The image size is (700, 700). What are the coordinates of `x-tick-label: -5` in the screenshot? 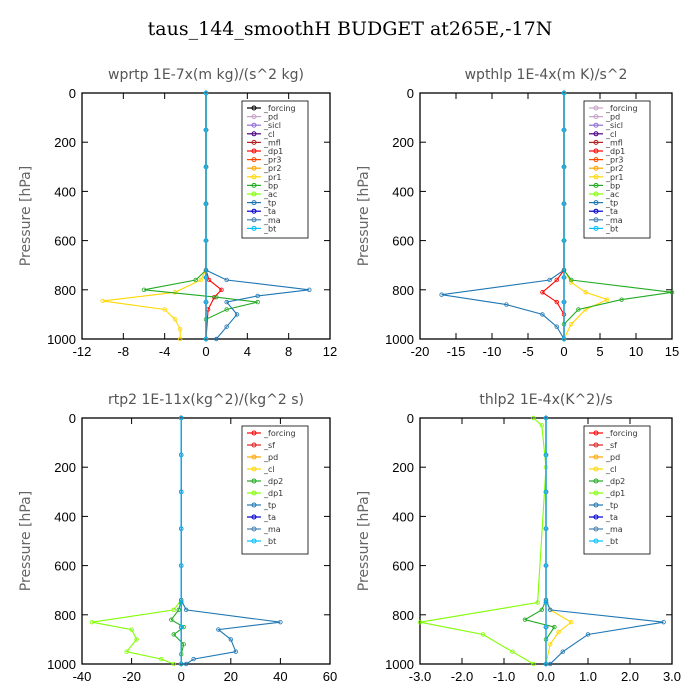 It's located at (528, 351).